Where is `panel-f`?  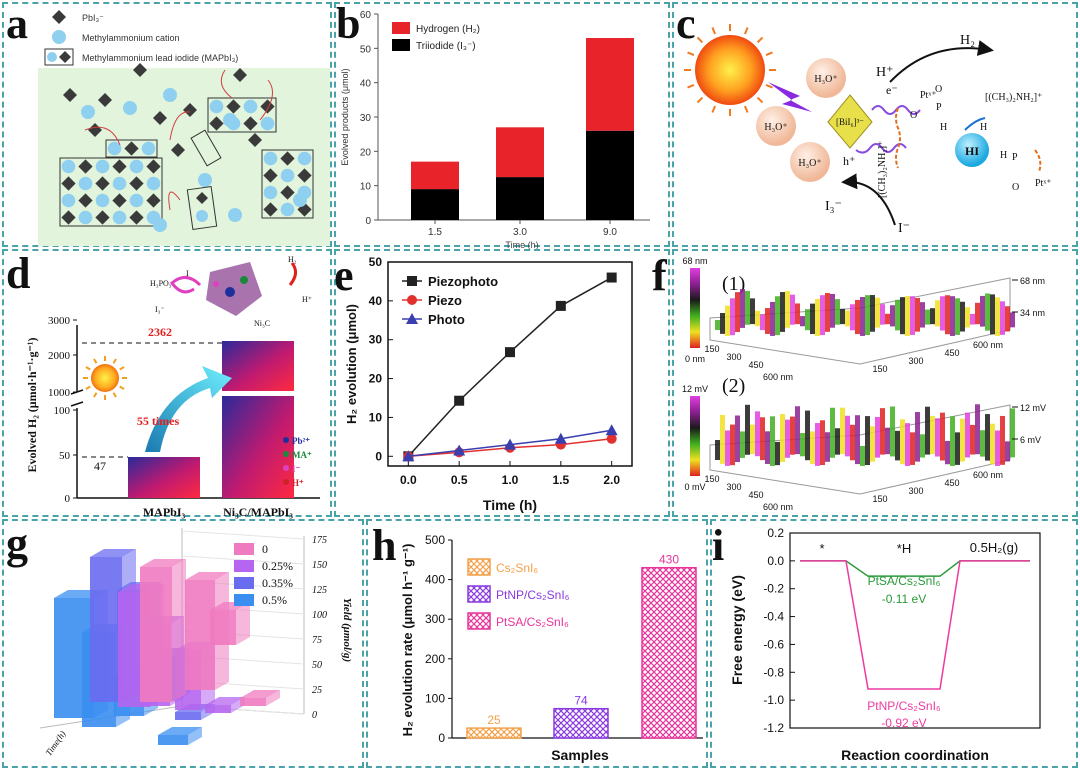 panel-f is located at coordinates (875, 383).